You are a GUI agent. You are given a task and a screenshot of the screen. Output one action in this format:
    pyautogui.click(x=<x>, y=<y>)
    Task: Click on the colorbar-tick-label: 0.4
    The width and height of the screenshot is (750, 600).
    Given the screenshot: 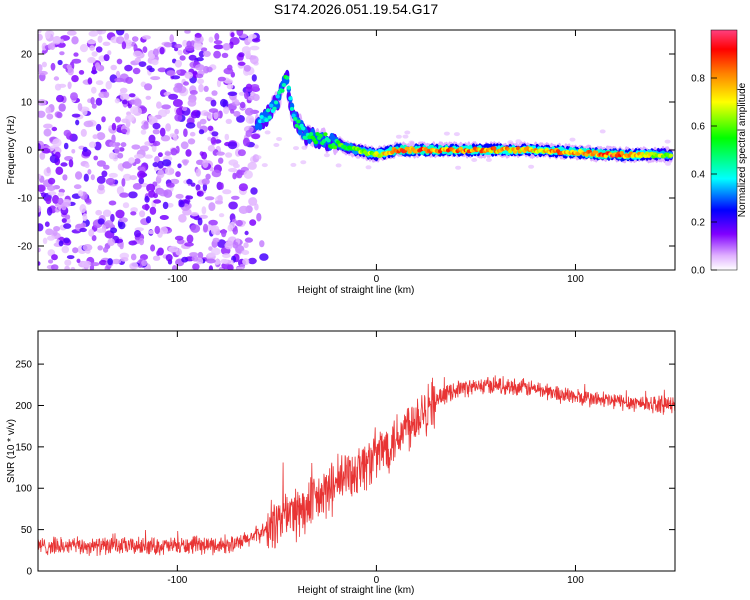 What is the action you would take?
    pyautogui.click(x=698, y=175)
    